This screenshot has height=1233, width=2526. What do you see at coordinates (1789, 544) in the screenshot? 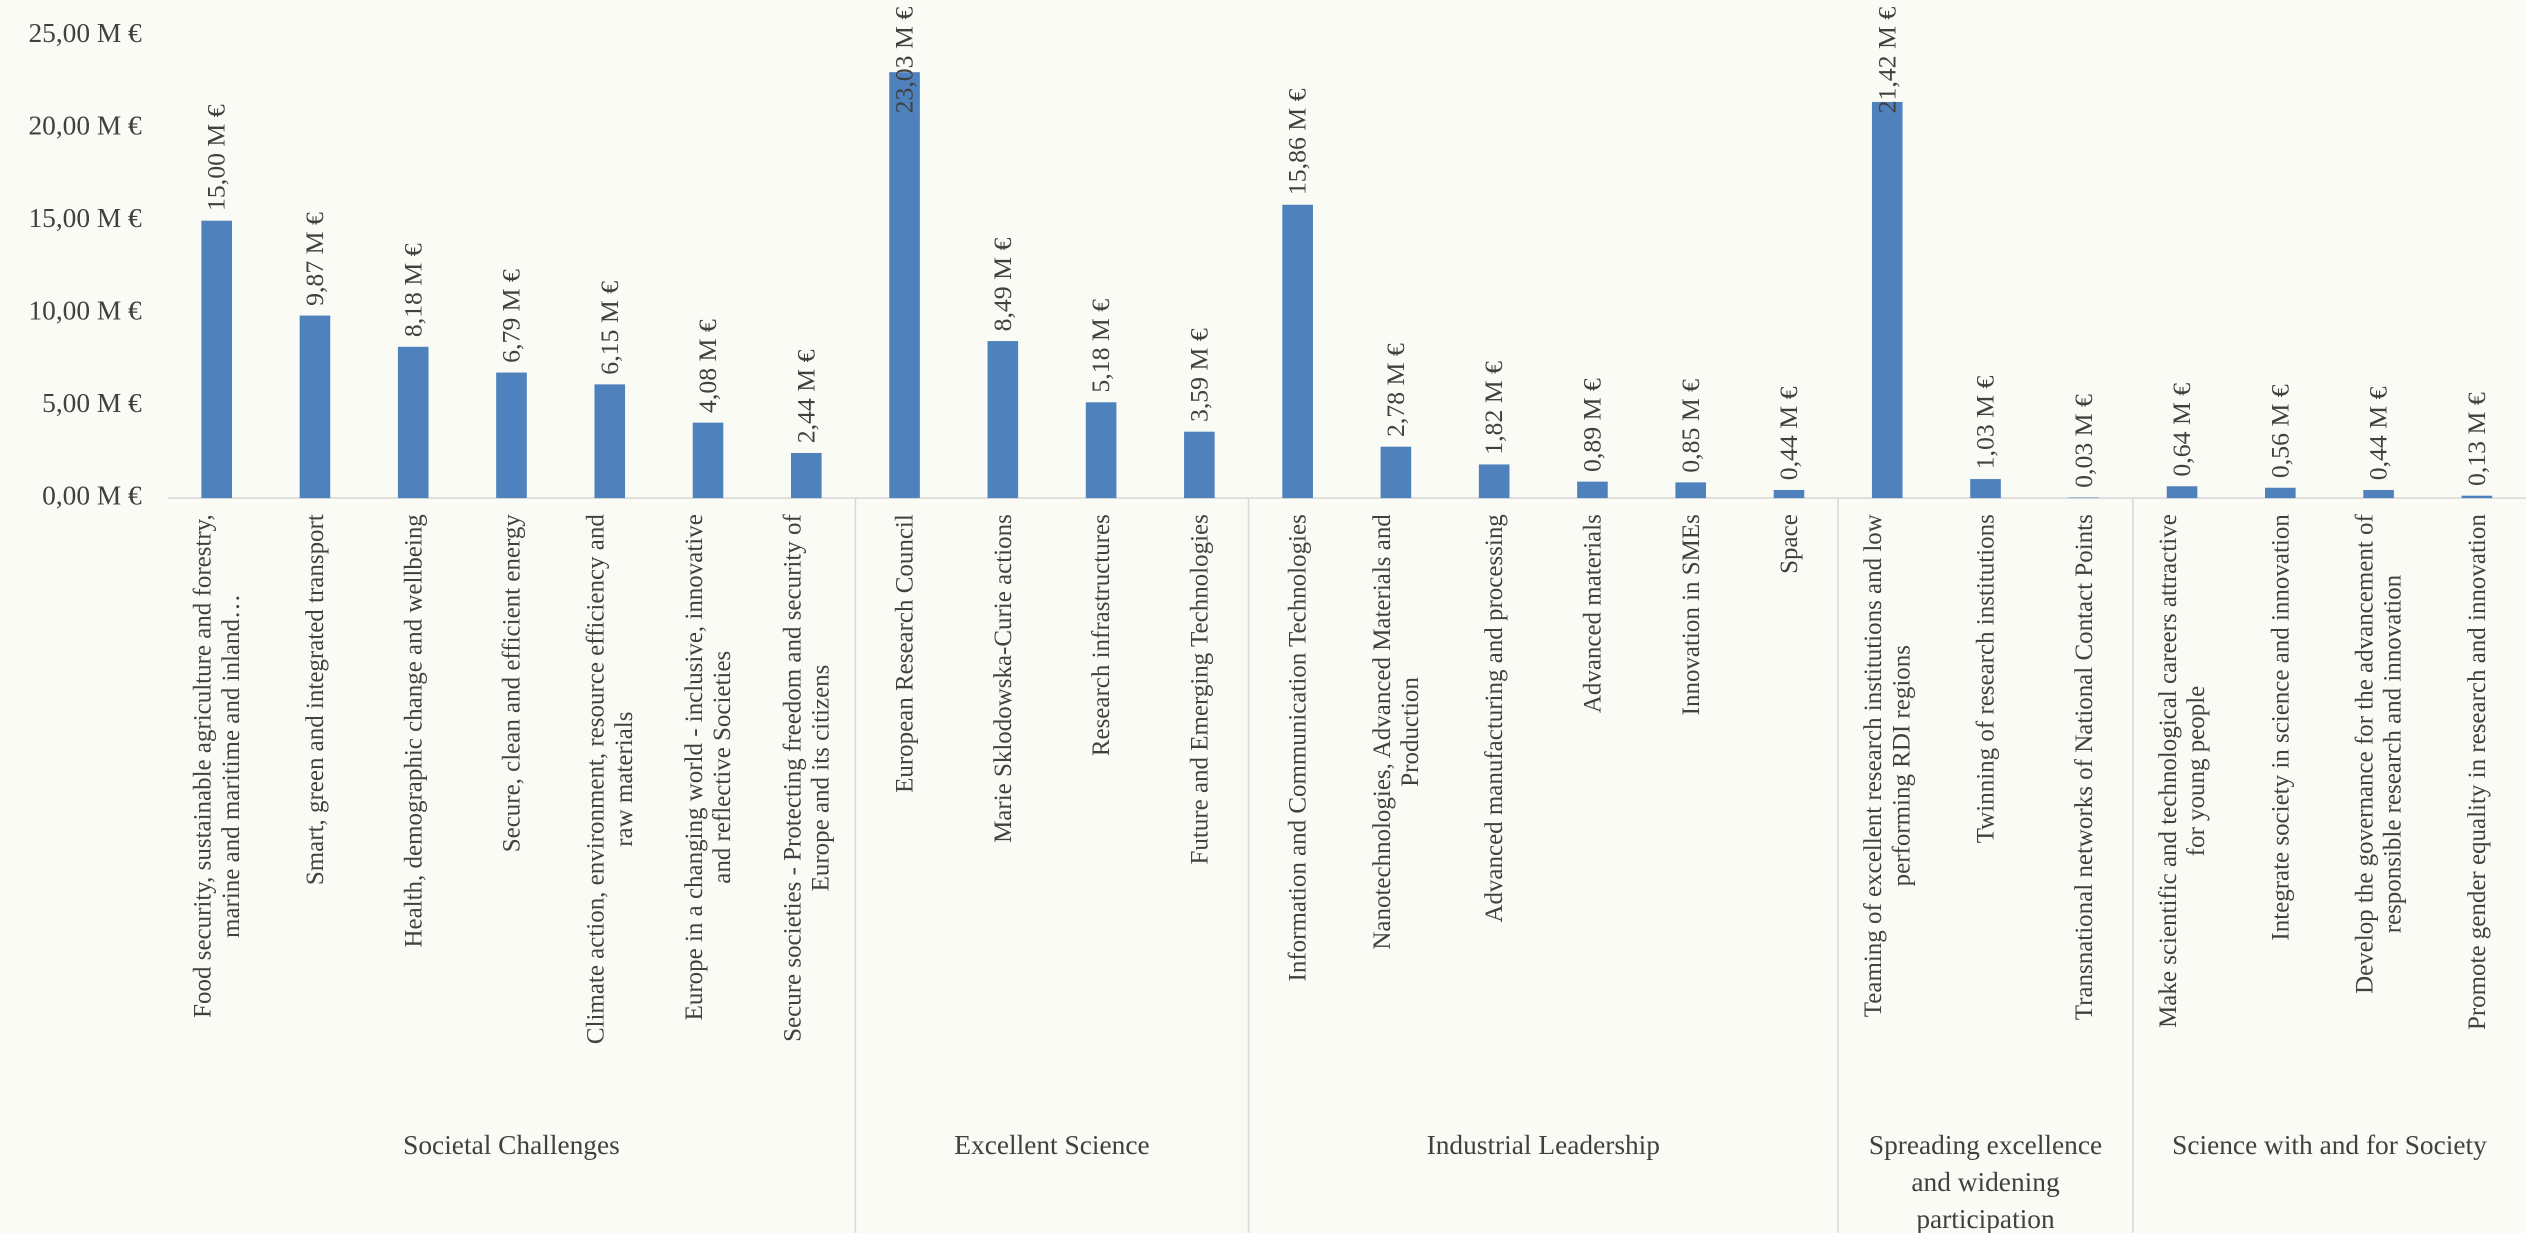
I see `x-tick-label: Space` at bounding box center [1789, 544].